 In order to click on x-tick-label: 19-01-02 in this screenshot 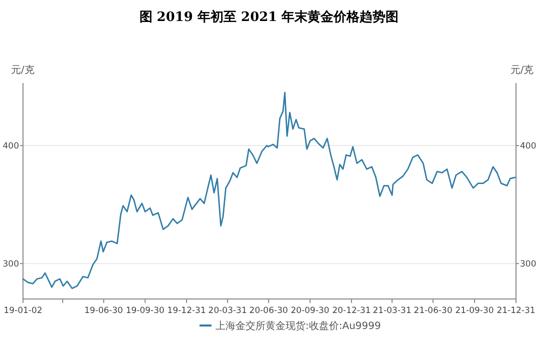, I will do `click(23, 311)`.